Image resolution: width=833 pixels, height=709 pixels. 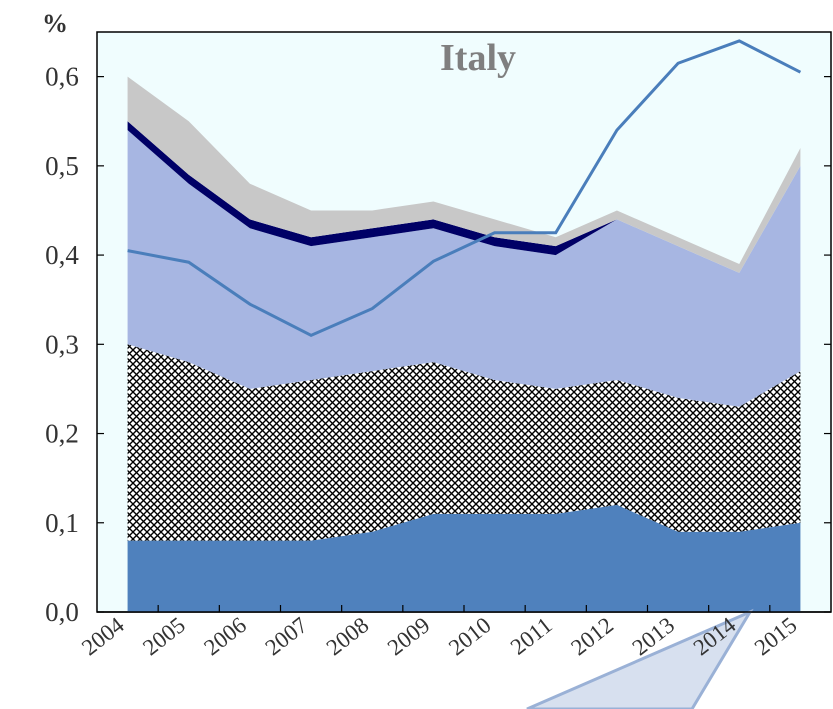 What do you see at coordinates (464, 558) in the screenshot?
I see `area` at bounding box center [464, 558].